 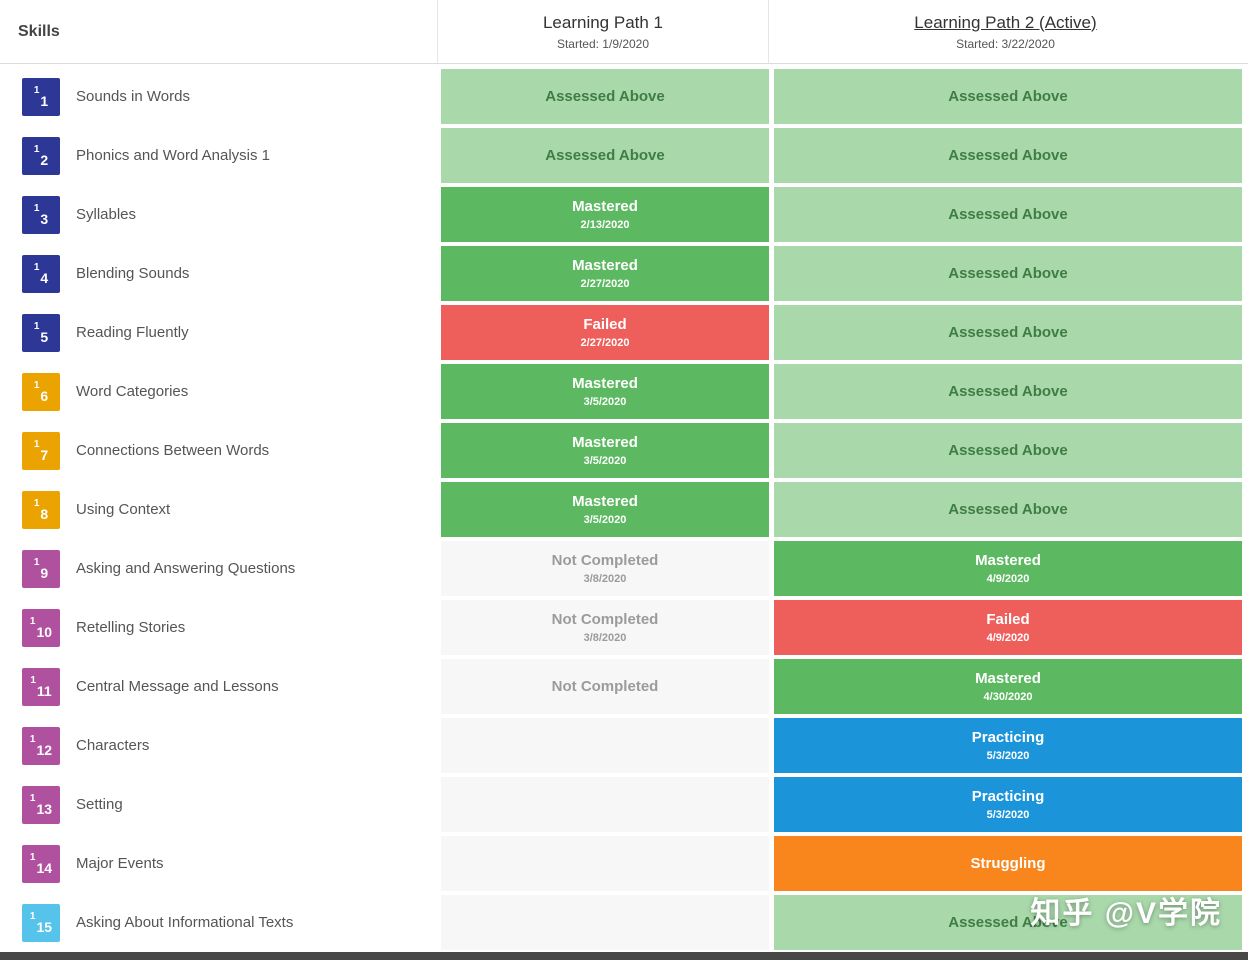 What do you see at coordinates (39, 31) in the screenshot?
I see `skills-header-label: Skills` at bounding box center [39, 31].